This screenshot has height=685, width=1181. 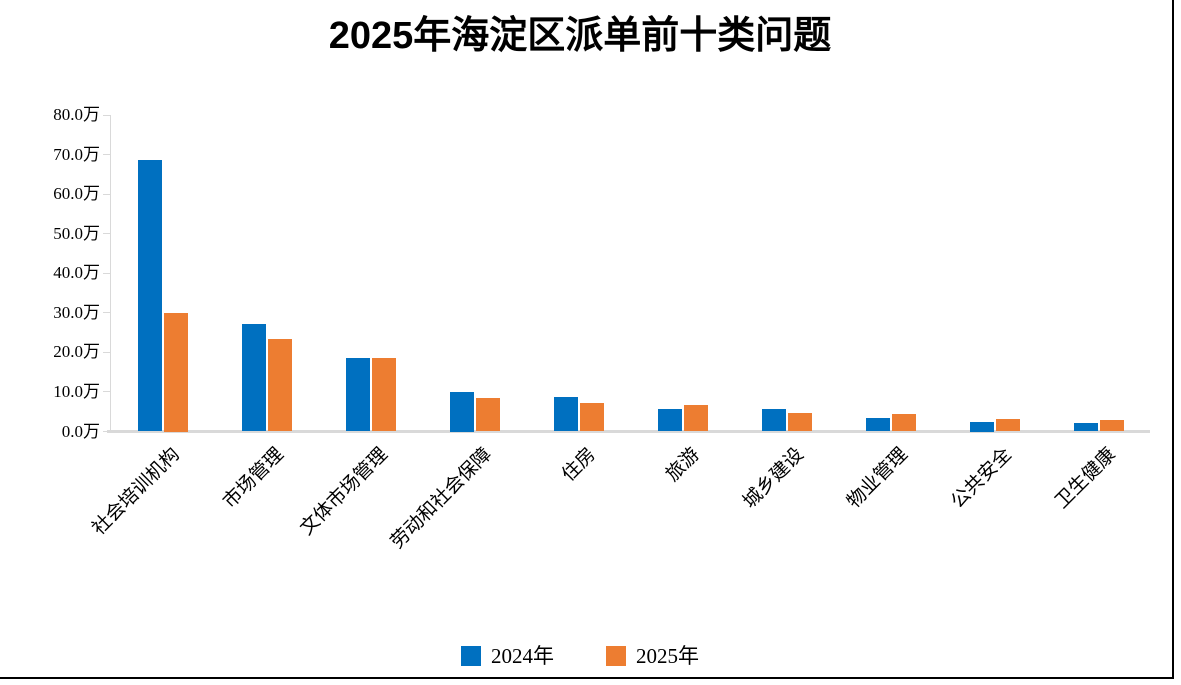 What do you see at coordinates (683, 465) in the screenshot?
I see `category-label: 旅游` at bounding box center [683, 465].